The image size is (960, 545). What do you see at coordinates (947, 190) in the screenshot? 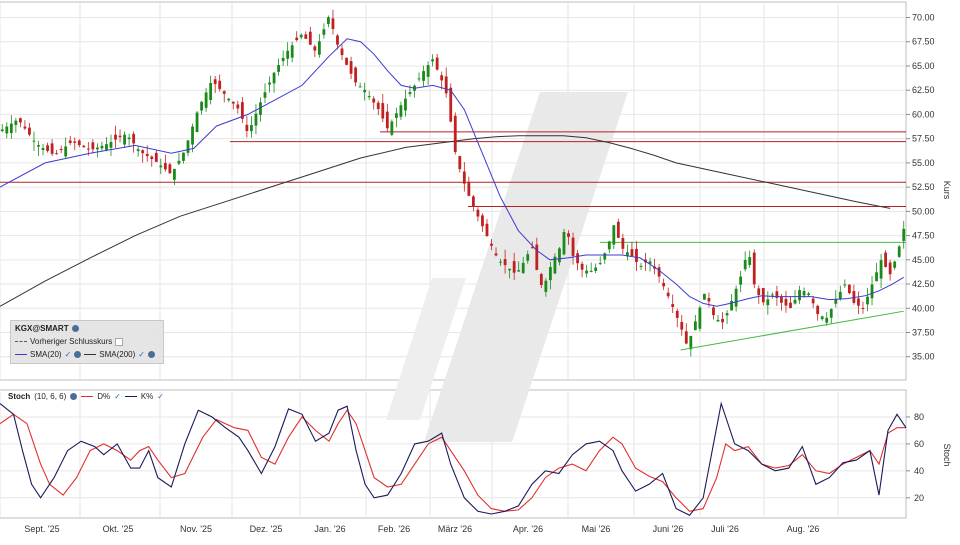
I see `price-axis-label: Kurs` at bounding box center [947, 190].